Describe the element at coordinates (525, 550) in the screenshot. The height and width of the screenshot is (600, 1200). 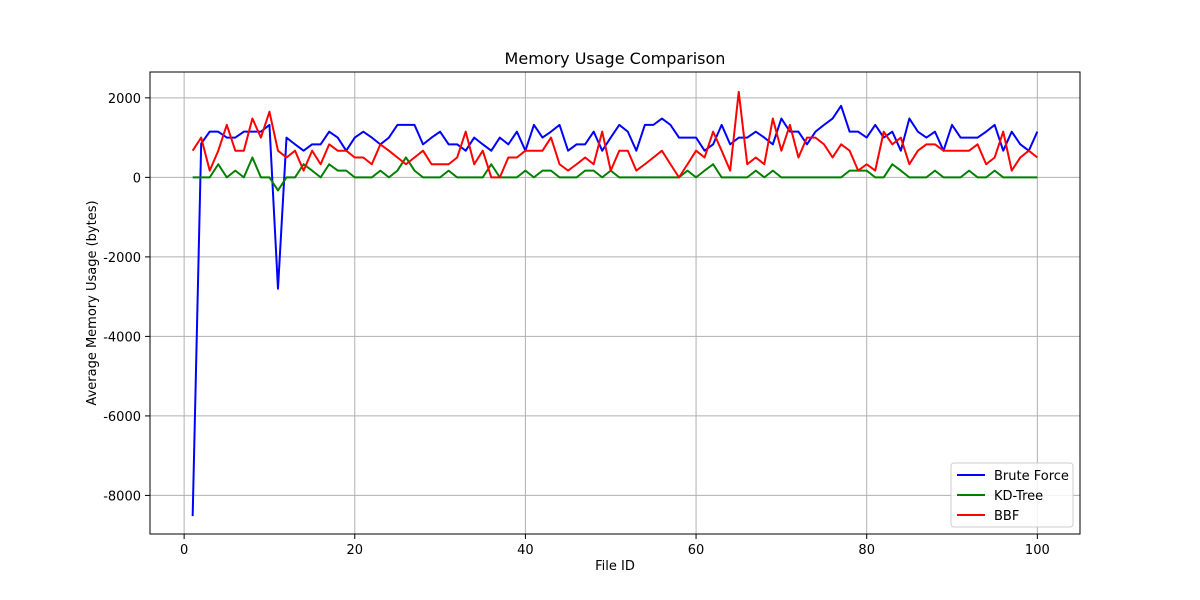
I see `x-tick-label: 40` at that location.